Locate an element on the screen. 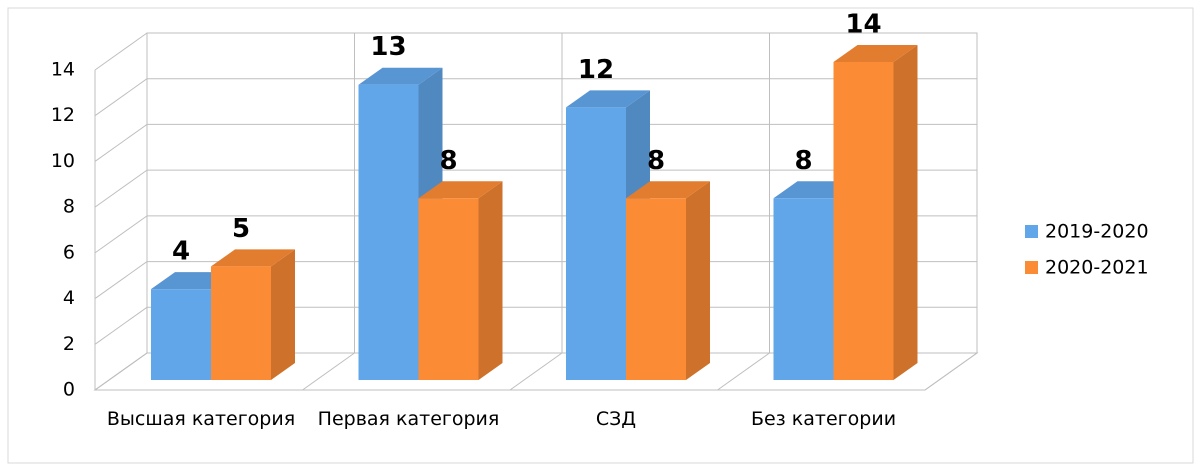 The width and height of the screenshot is (1201, 468). data-label: 14 is located at coordinates (863, 25).